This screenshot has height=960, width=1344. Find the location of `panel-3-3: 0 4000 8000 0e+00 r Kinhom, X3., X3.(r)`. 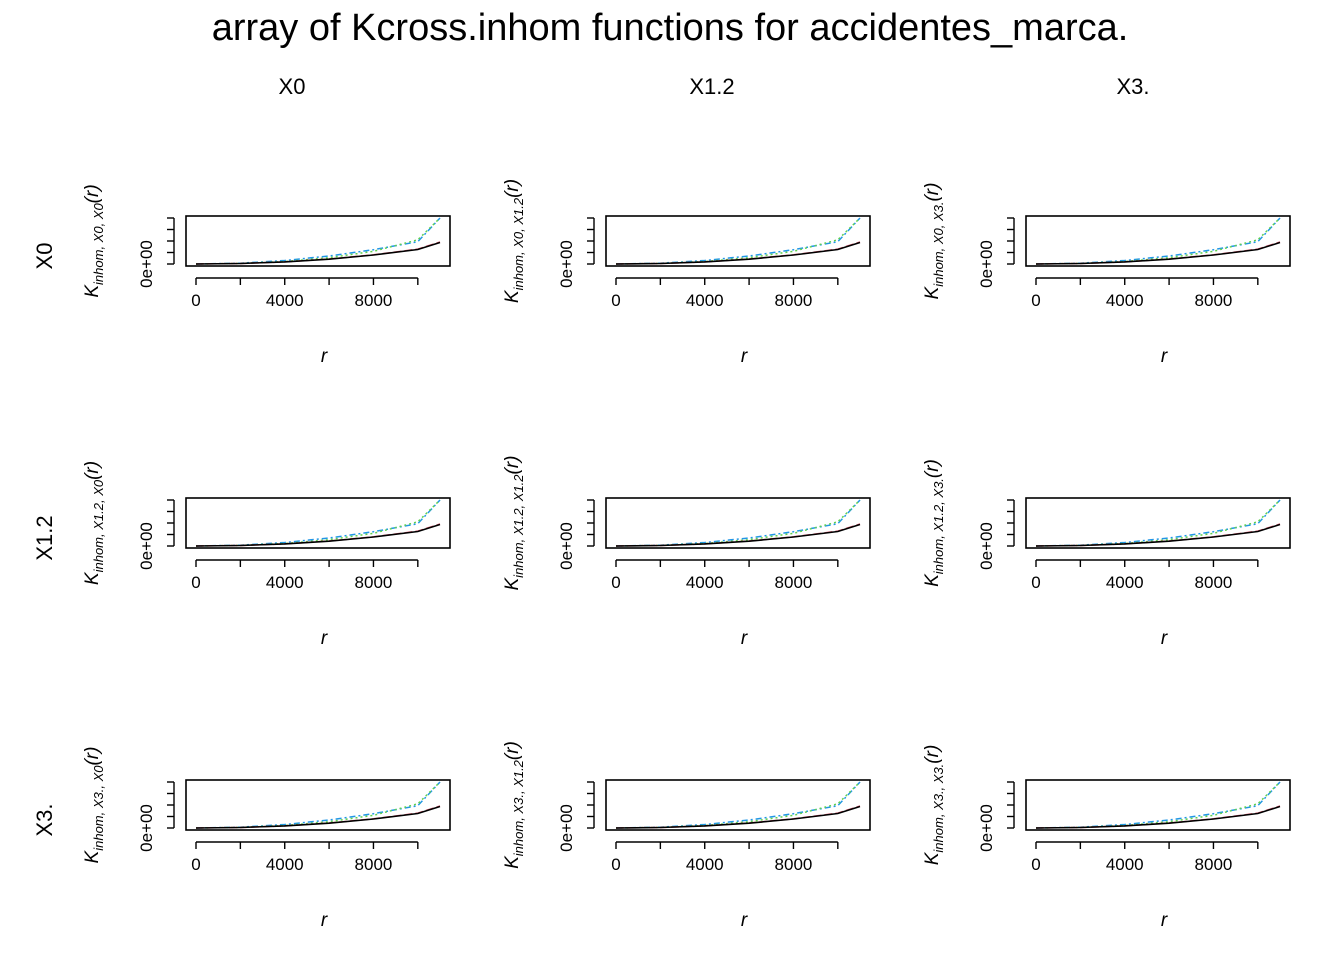

panel-3-3: 0 4000 8000 0e+00 r Kinhom, X3., X3.(r) is located at coordinates (1106, 838).